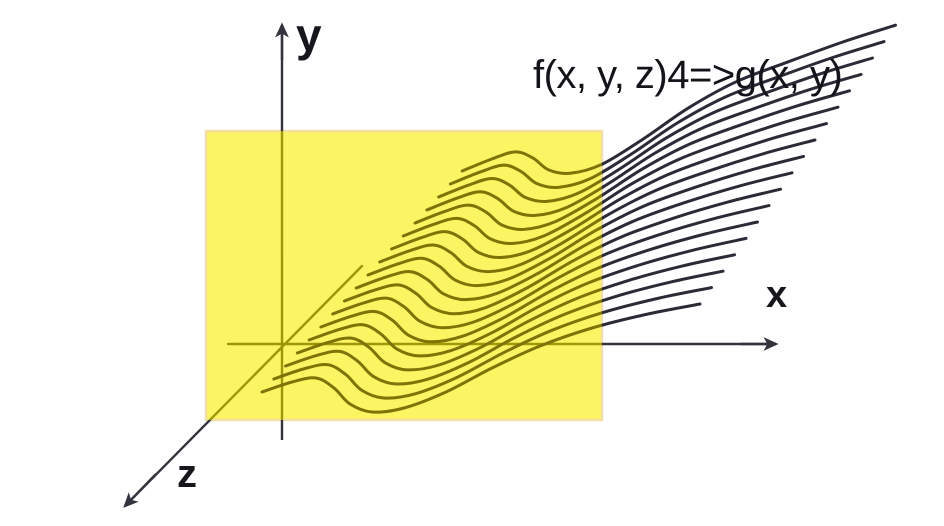  What do you see at coordinates (286, 342) in the screenshot?
I see `z-axis-through-plane` at bounding box center [286, 342].